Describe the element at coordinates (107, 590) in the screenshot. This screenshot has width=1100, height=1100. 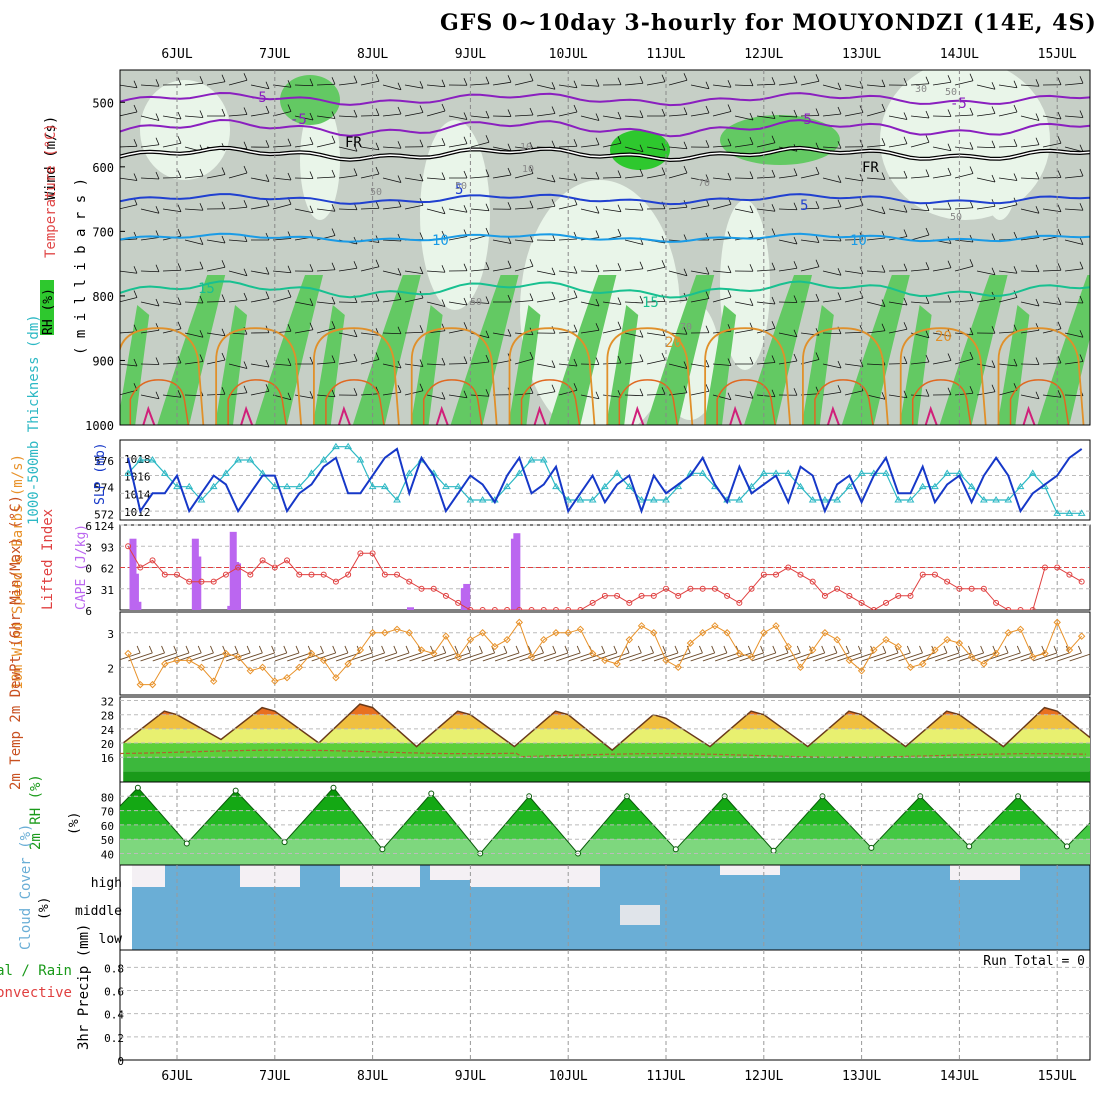
I see `cape-tick-label: 31` at that location.